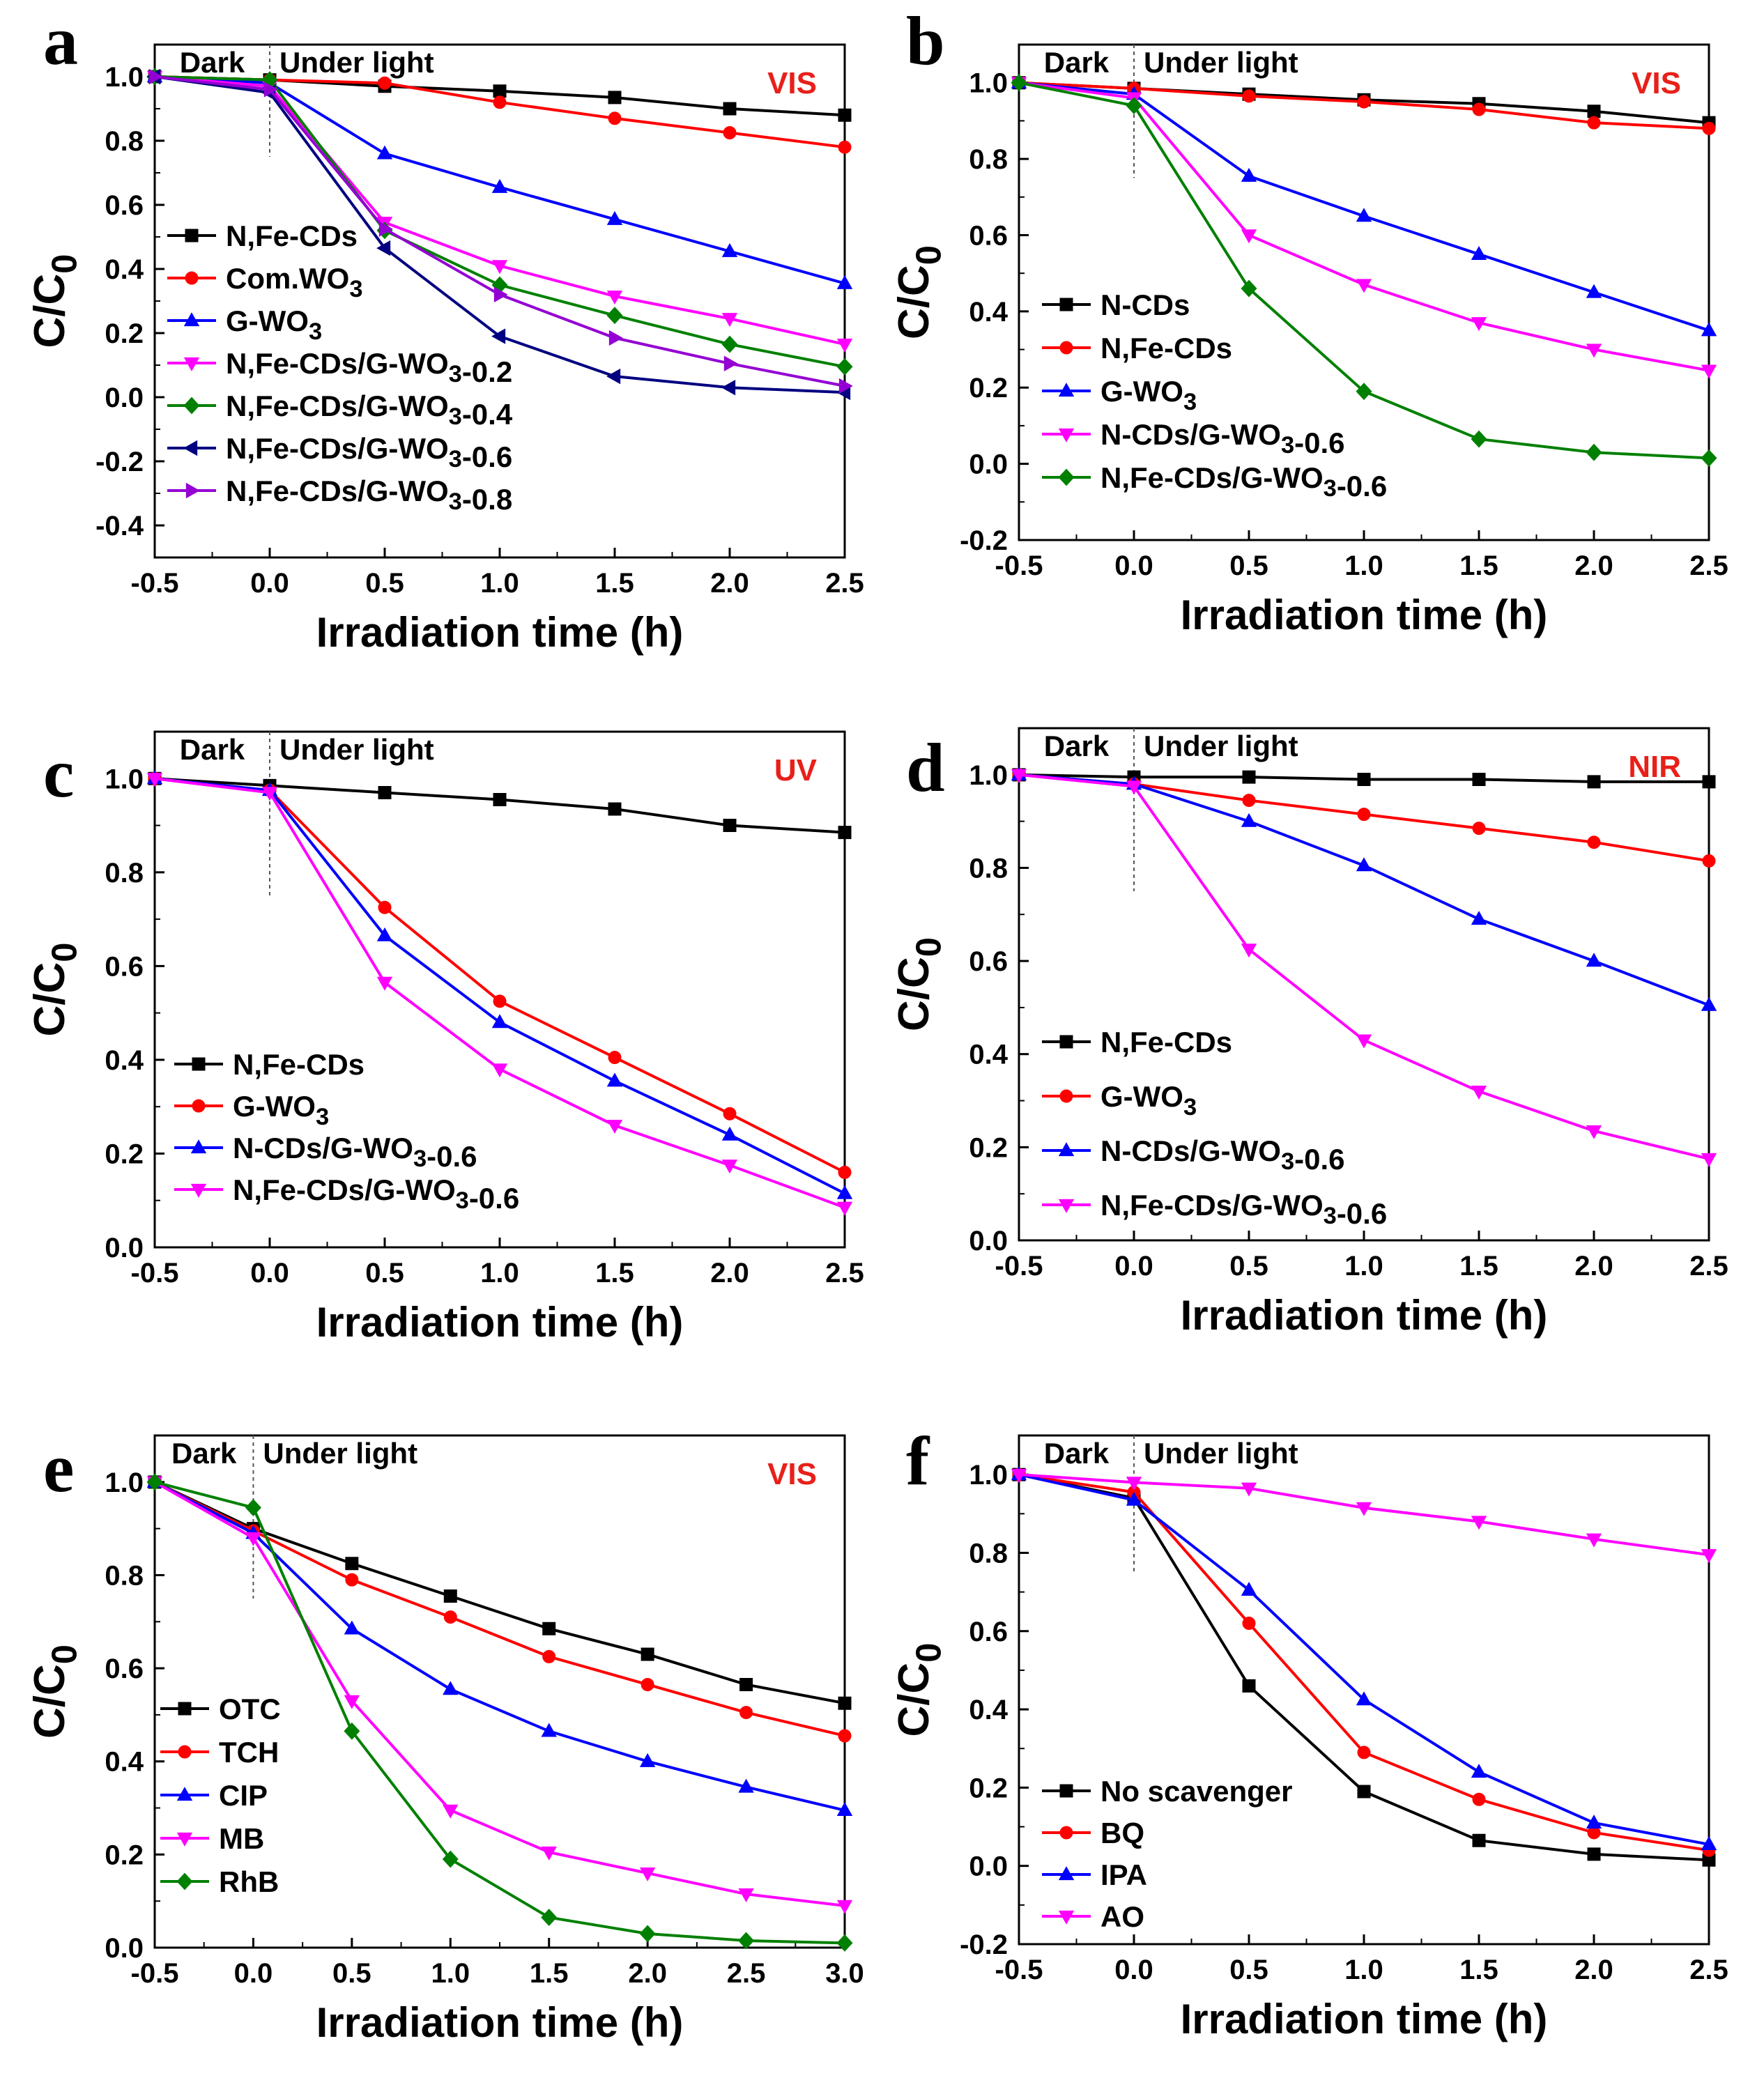 The image size is (1764, 2087). What do you see at coordinates (249, 1882) in the screenshot?
I see `legend-label: RhB` at bounding box center [249, 1882].